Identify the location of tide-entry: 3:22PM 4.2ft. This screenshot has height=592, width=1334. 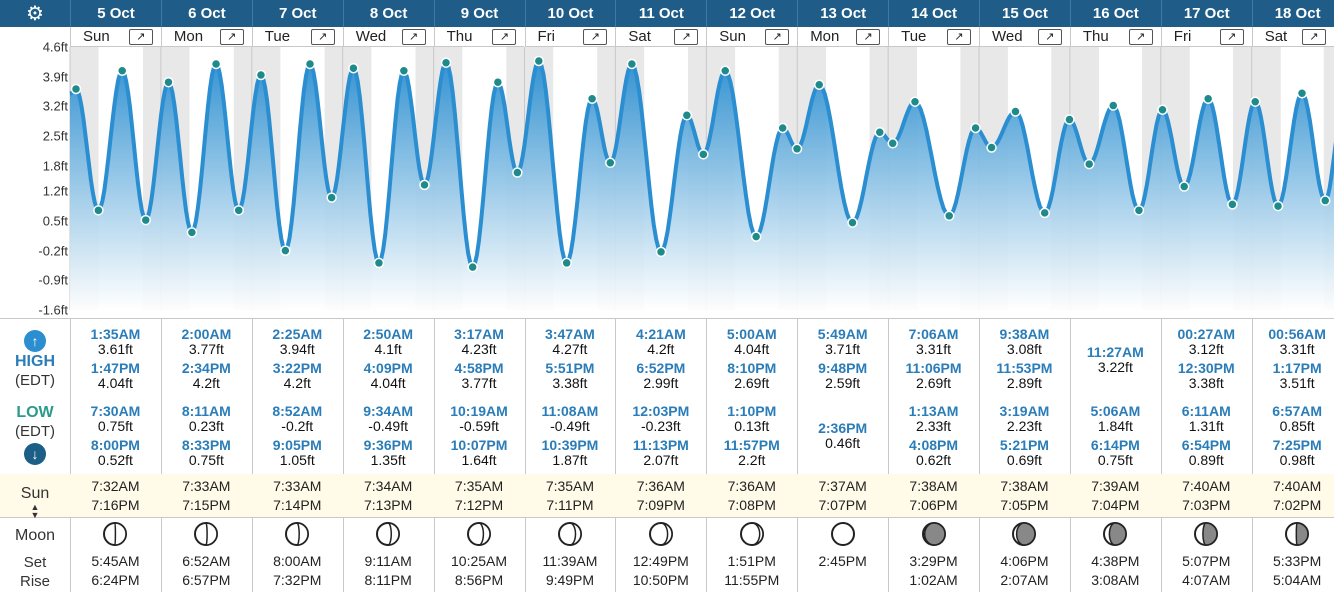
(297, 376).